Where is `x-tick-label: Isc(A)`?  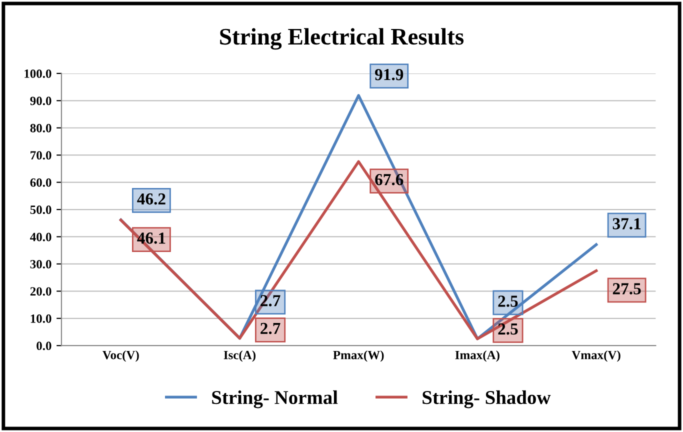
x-tick-label: Isc(A) is located at coordinates (240, 356).